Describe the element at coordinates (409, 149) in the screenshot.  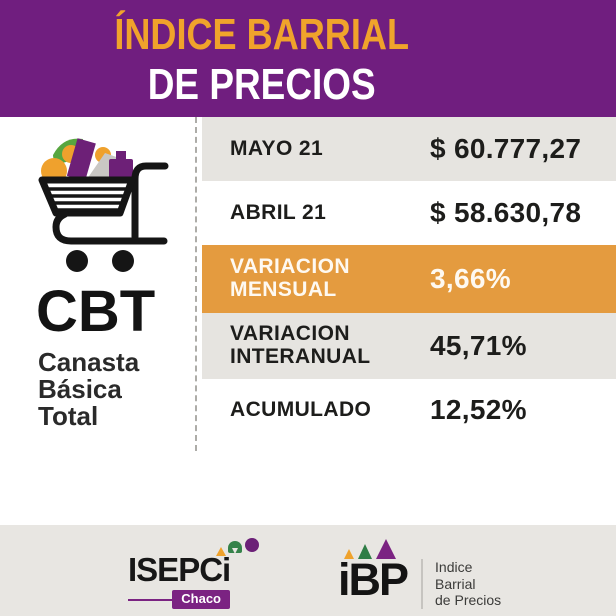
I see `table-row: MAYO 21 $ 60.777,27` at that location.